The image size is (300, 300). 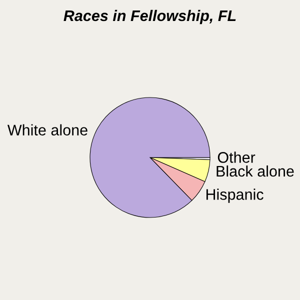 What do you see at coordinates (255, 171) in the screenshot?
I see `slice-label: Black alone` at bounding box center [255, 171].